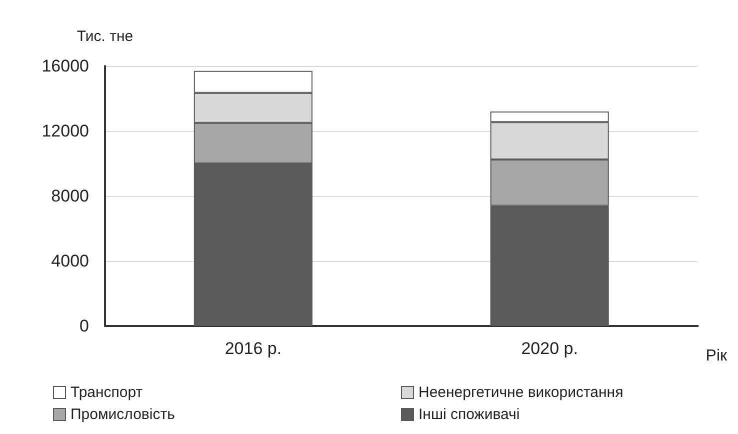 Image resolution: width=738 pixels, height=434 pixels. Describe the element at coordinates (84, 326) in the screenshot. I see `y-tick-label: 0` at that location.